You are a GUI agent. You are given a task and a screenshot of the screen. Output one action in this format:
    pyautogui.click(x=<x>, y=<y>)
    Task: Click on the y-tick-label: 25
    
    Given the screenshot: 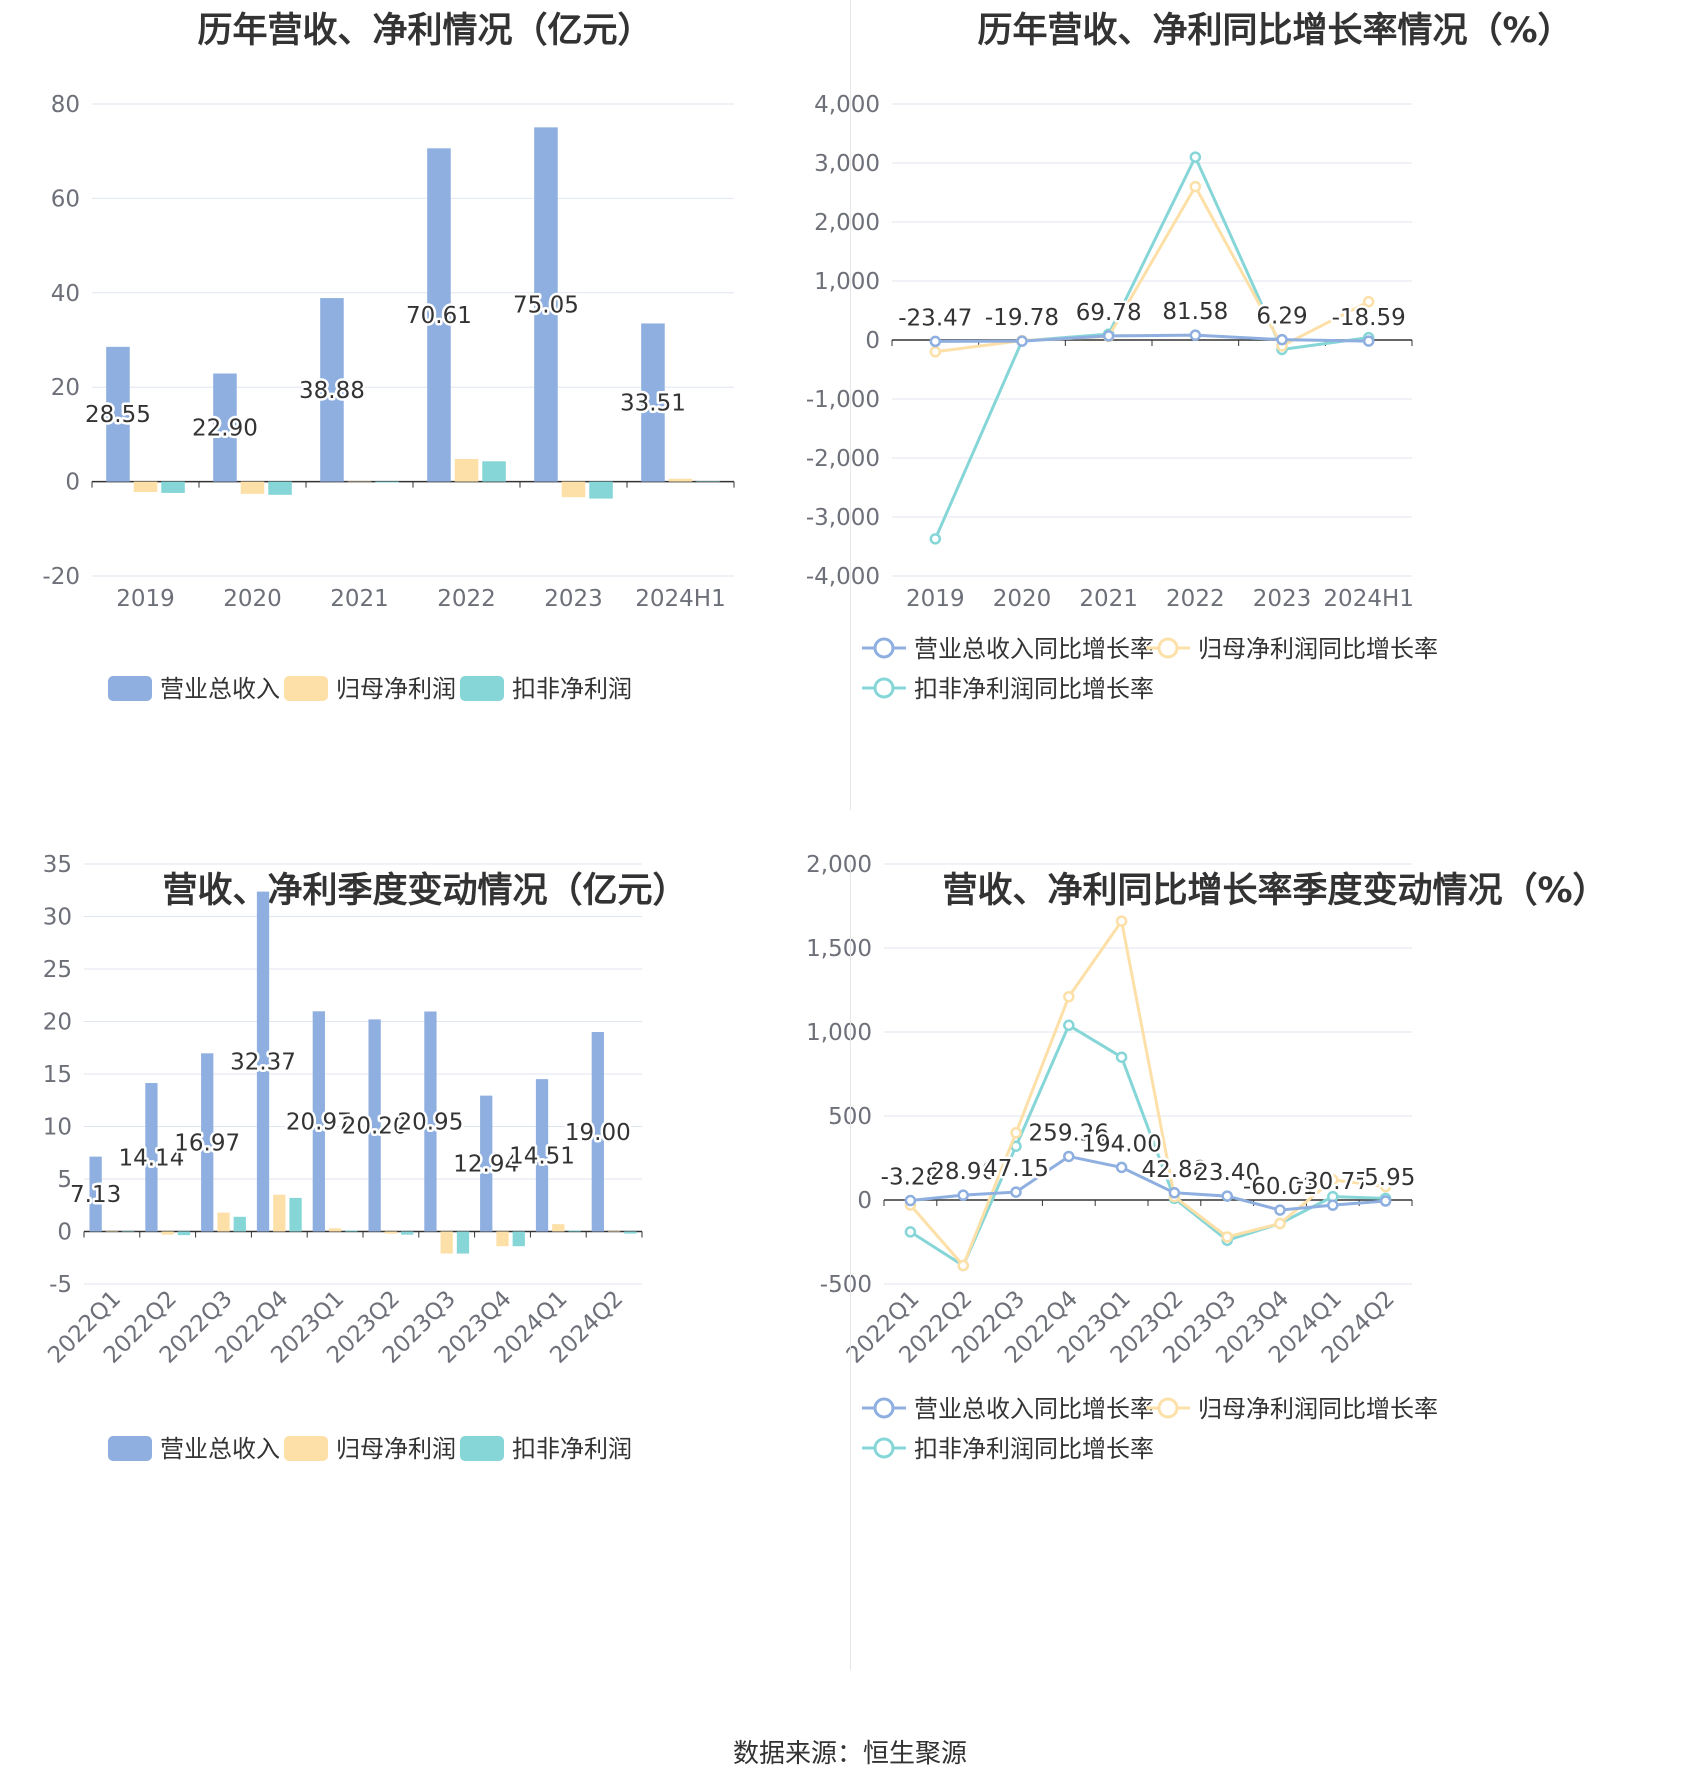 What is the action you would take?
    pyautogui.click(x=57, y=970)
    